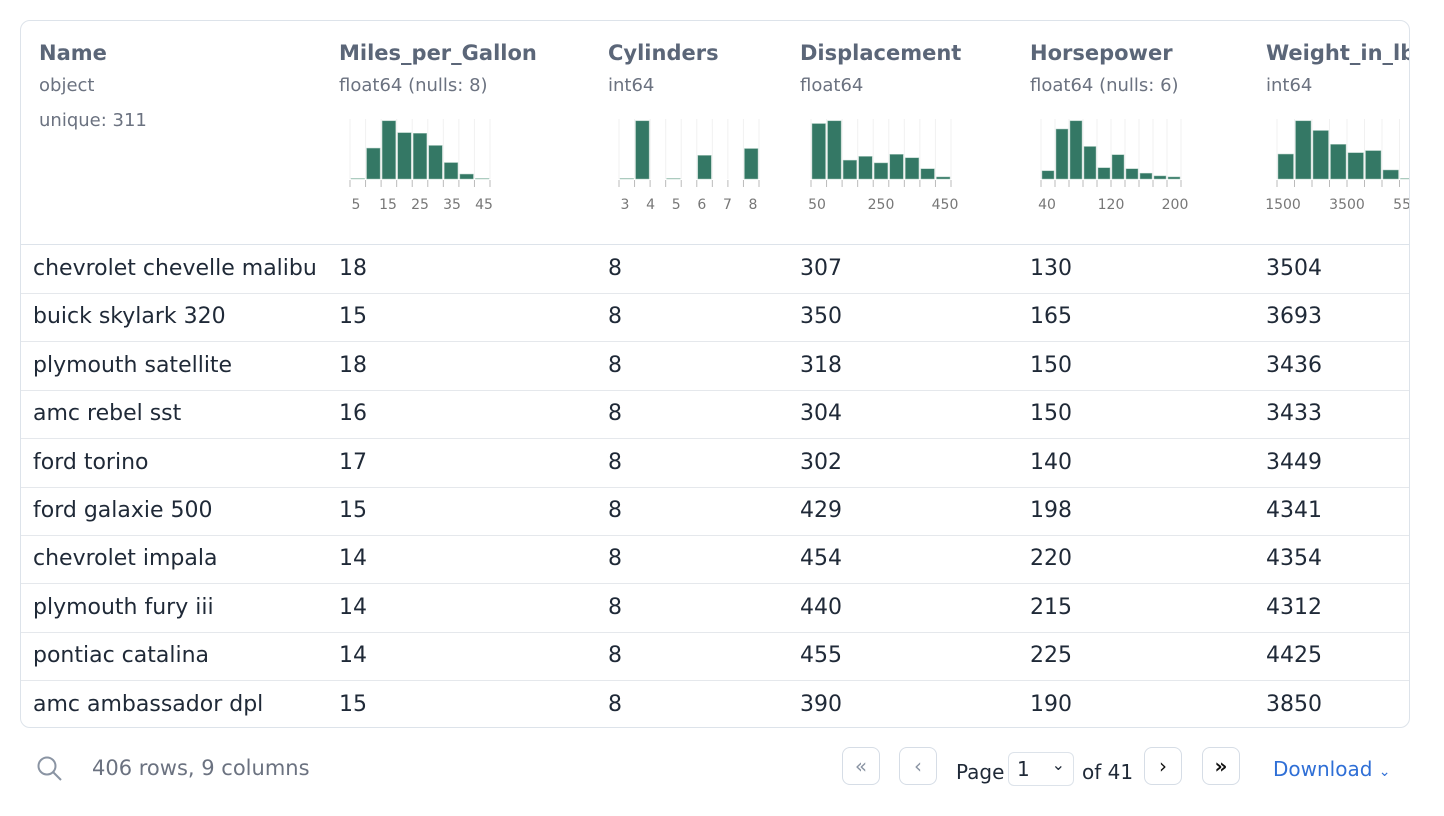  What do you see at coordinates (832, 85) in the screenshot?
I see `column-type: float64` at bounding box center [832, 85].